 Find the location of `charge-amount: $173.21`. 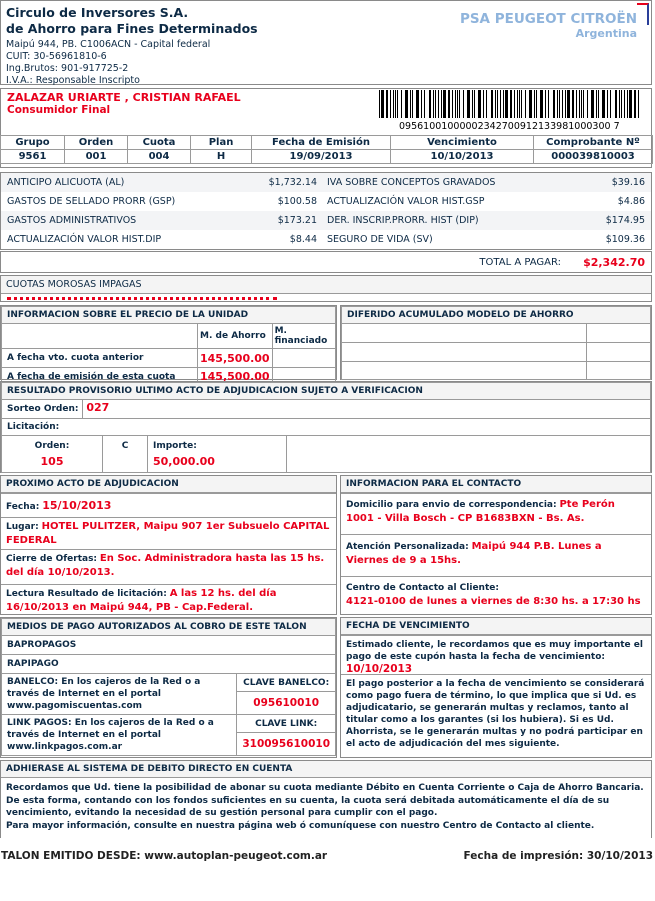

charge-amount: $173.21 is located at coordinates (297, 220).